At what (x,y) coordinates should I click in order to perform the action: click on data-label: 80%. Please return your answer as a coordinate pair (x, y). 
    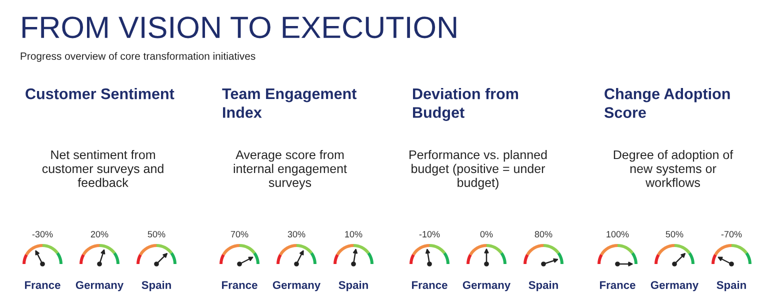
    Looking at the image, I should click on (543, 234).